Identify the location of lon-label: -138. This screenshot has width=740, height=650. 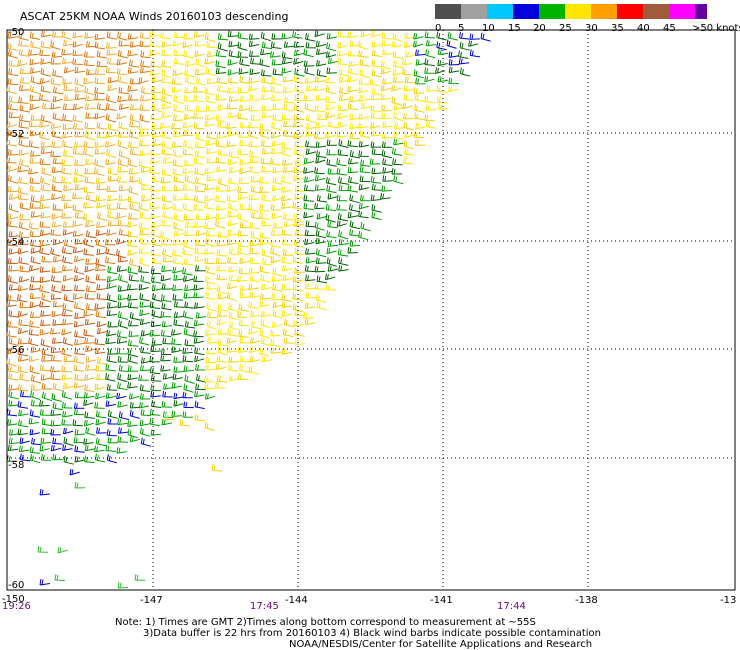
(586, 600).